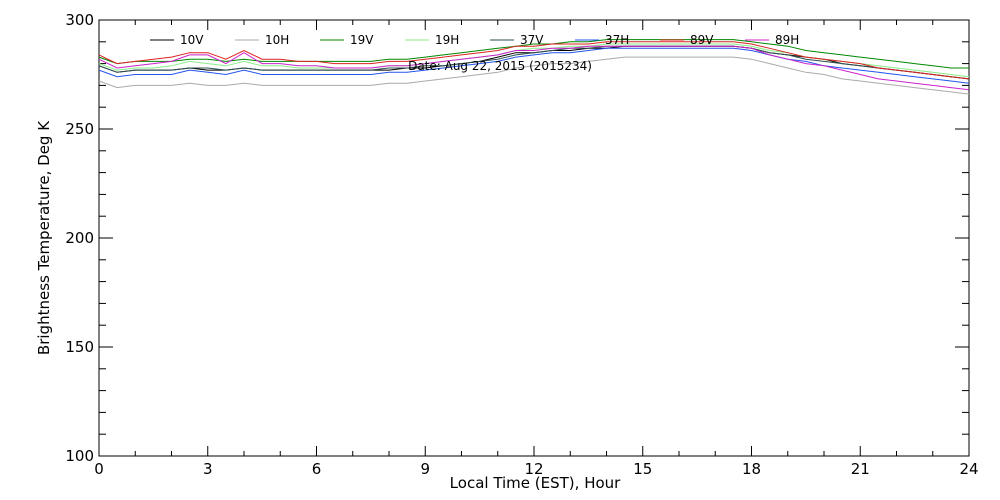 This screenshot has width=1000, height=500. Describe the element at coordinates (79, 129) in the screenshot. I see `y-tick-label: 250` at that location.